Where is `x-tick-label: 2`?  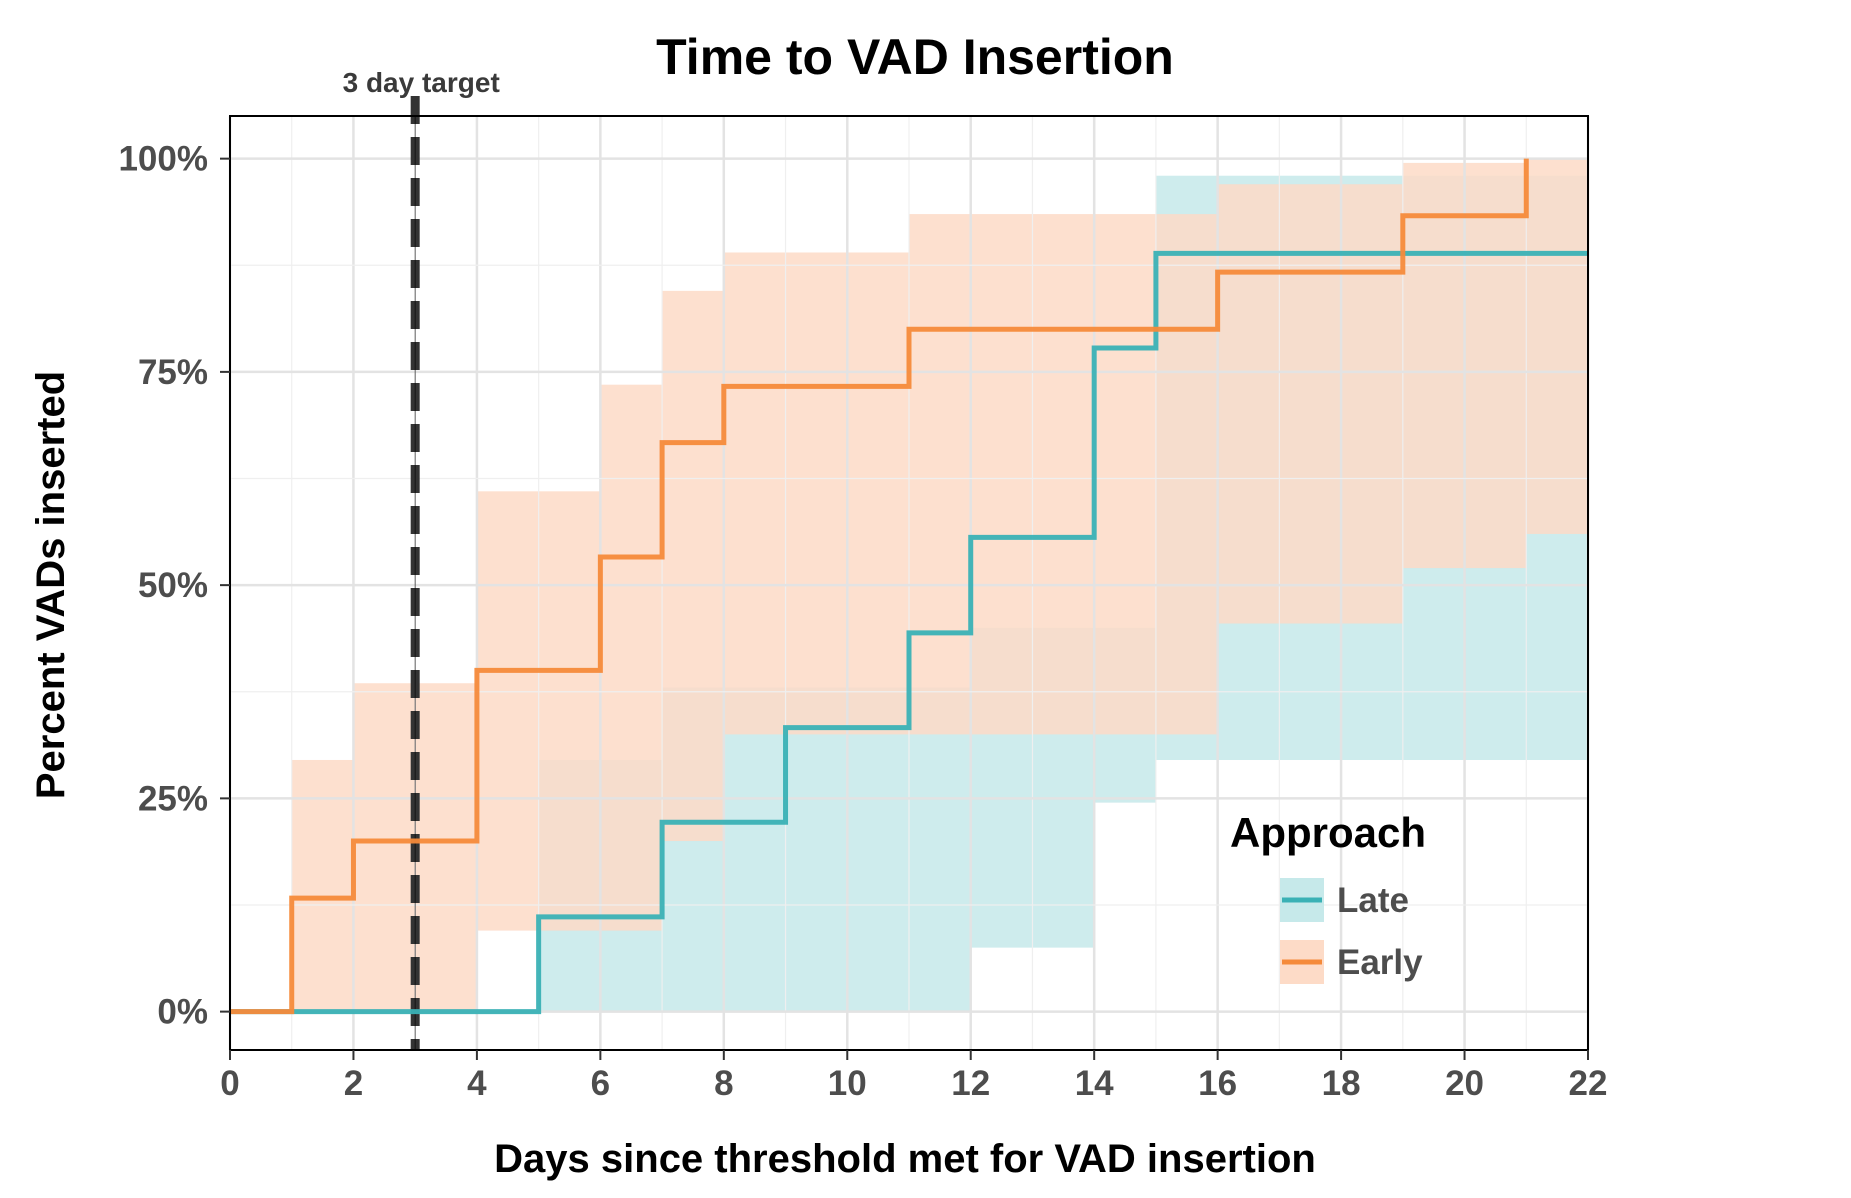
x-tick-label: 2 is located at coordinates (353, 1083).